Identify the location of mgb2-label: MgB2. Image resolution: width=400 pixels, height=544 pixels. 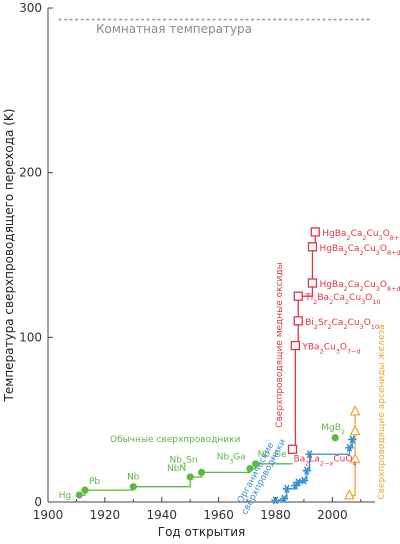
(333, 429).